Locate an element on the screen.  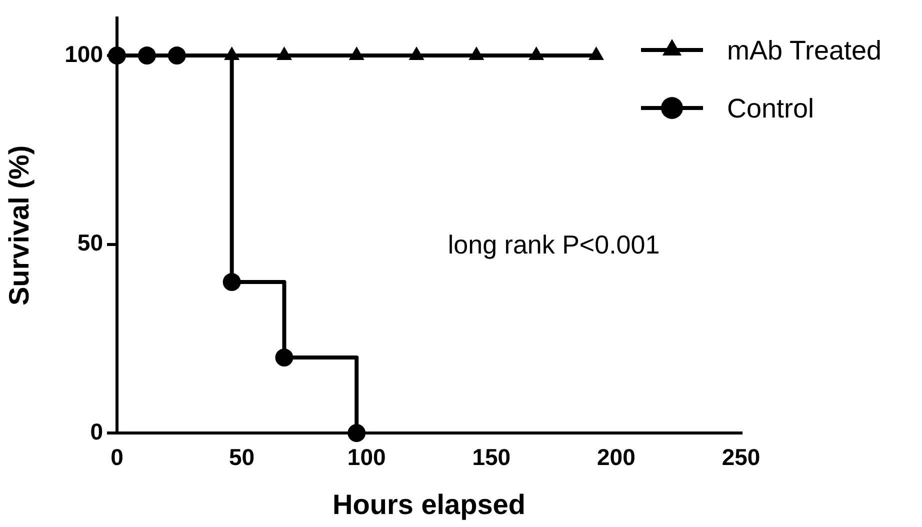
x-tick-label: 0 is located at coordinates (117, 457).